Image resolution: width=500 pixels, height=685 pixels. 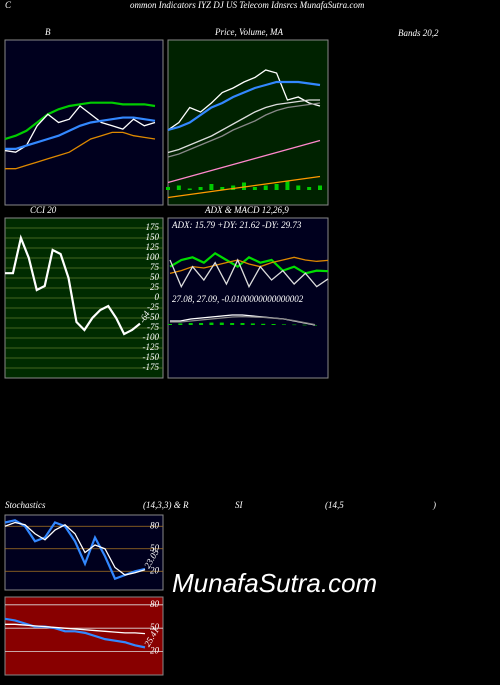 What do you see at coordinates (48, 32) in the screenshot?
I see `chart-title: B` at bounding box center [48, 32].